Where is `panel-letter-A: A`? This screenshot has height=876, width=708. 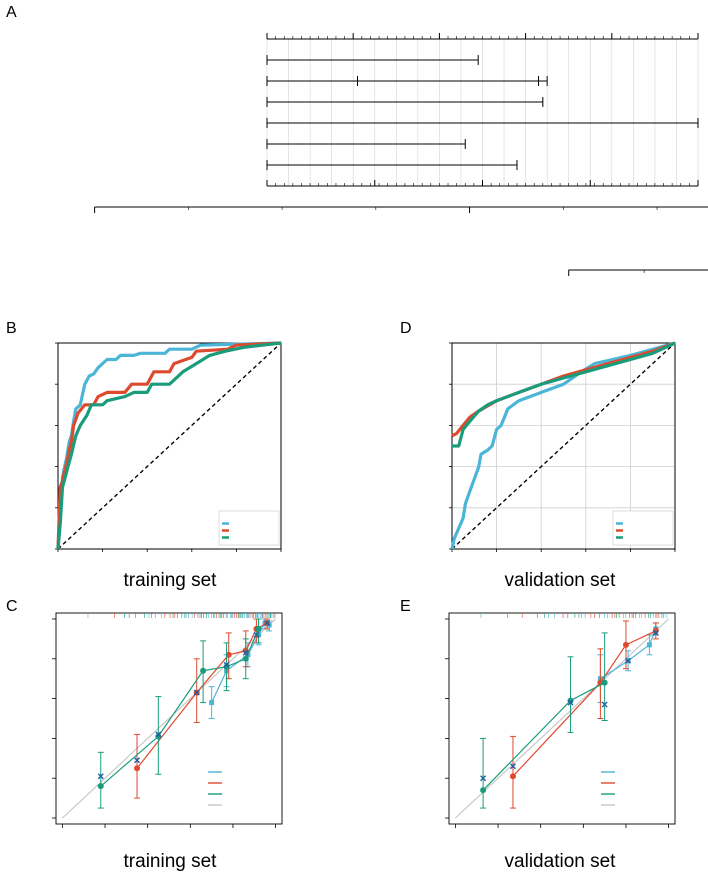 panel-letter-A: A is located at coordinates (11, 12).